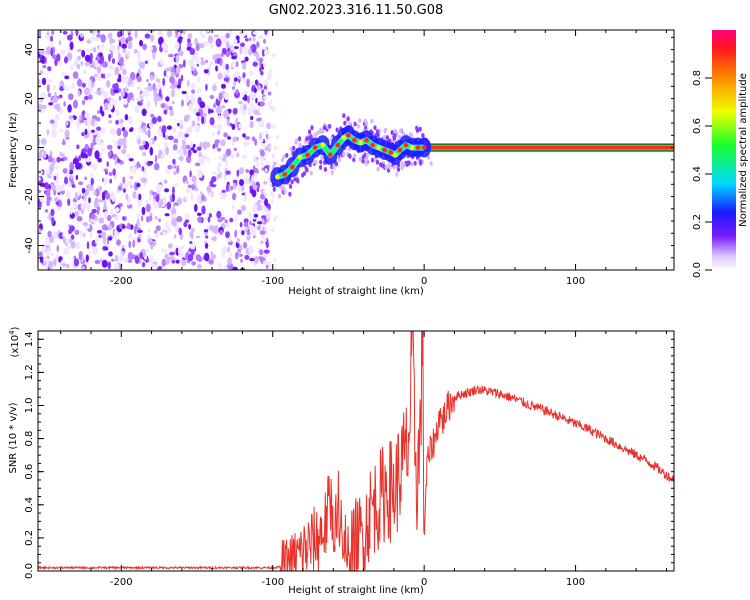 The image size is (750, 600). I want to click on y-tick-label: 1.0, so click(29, 406).